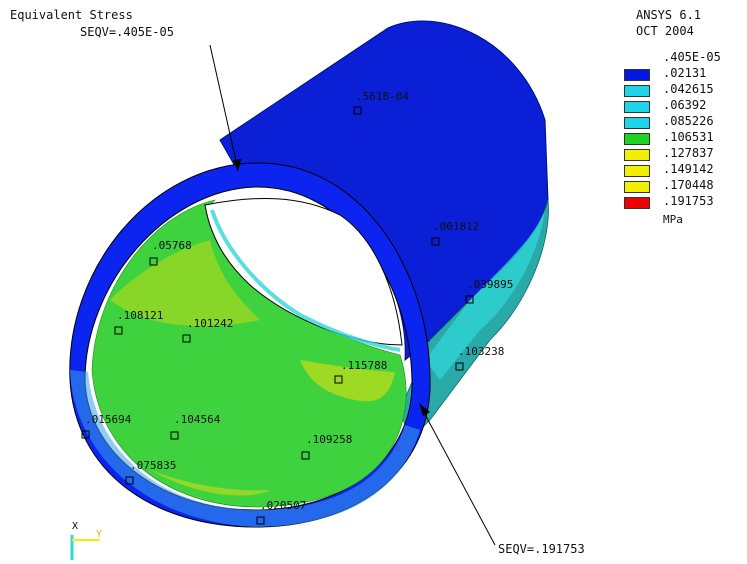 This screenshot has height=564, width=747. Describe the element at coordinates (457, 475) in the screenshot. I see `max-callout-leader` at that location.